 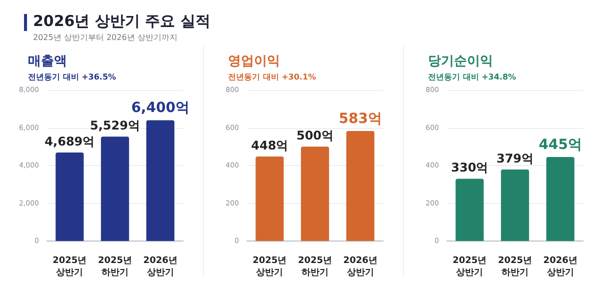 What do you see at coordinates (47, 61) in the screenshot?
I see `chart-title: 매출액` at bounding box center [47, 61].